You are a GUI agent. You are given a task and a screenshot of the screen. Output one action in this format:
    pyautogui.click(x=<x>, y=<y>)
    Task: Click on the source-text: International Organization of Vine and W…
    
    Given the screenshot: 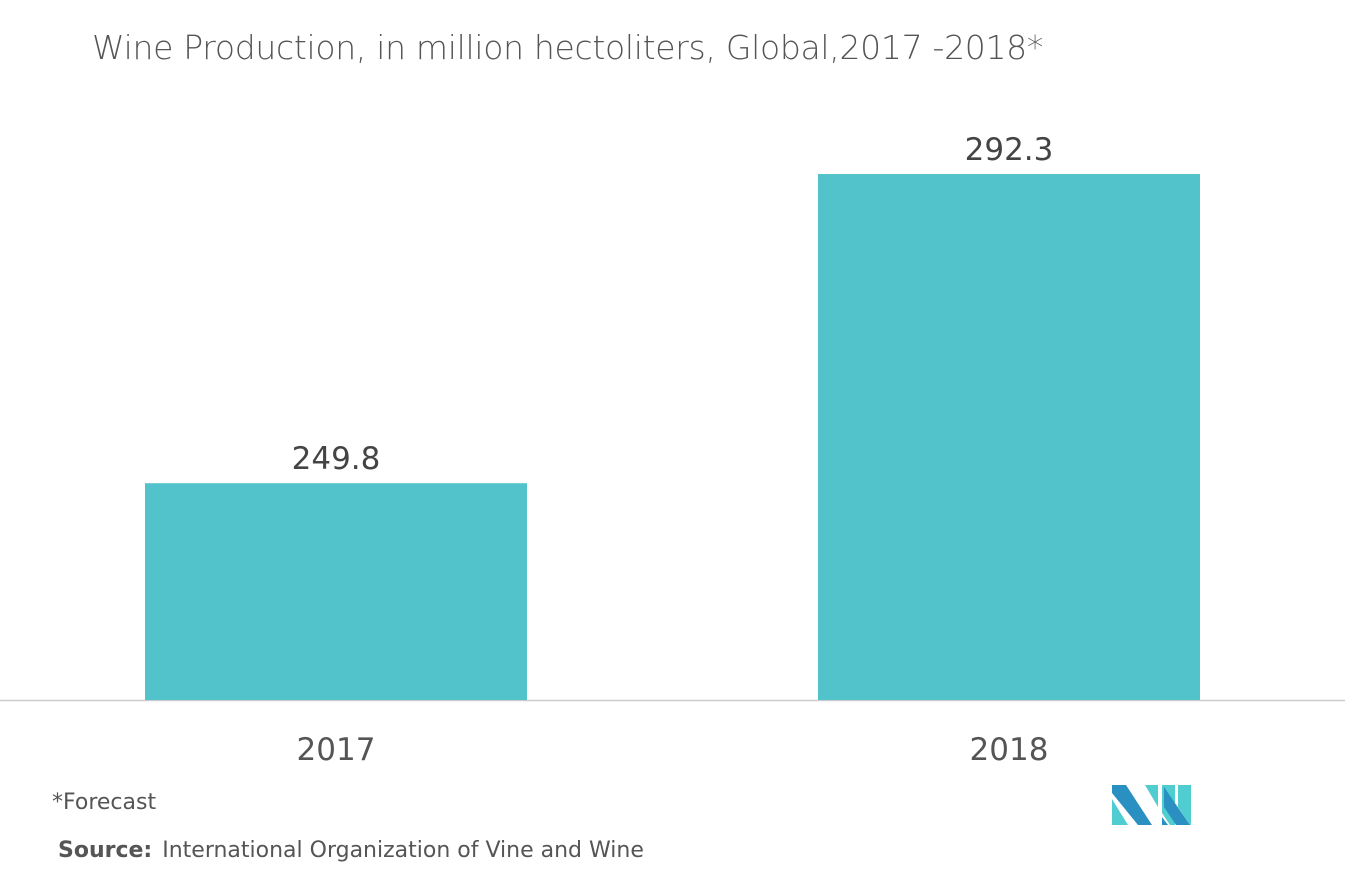 What is the action you would take?
    pyautogui.click(x=403, y=850)
    